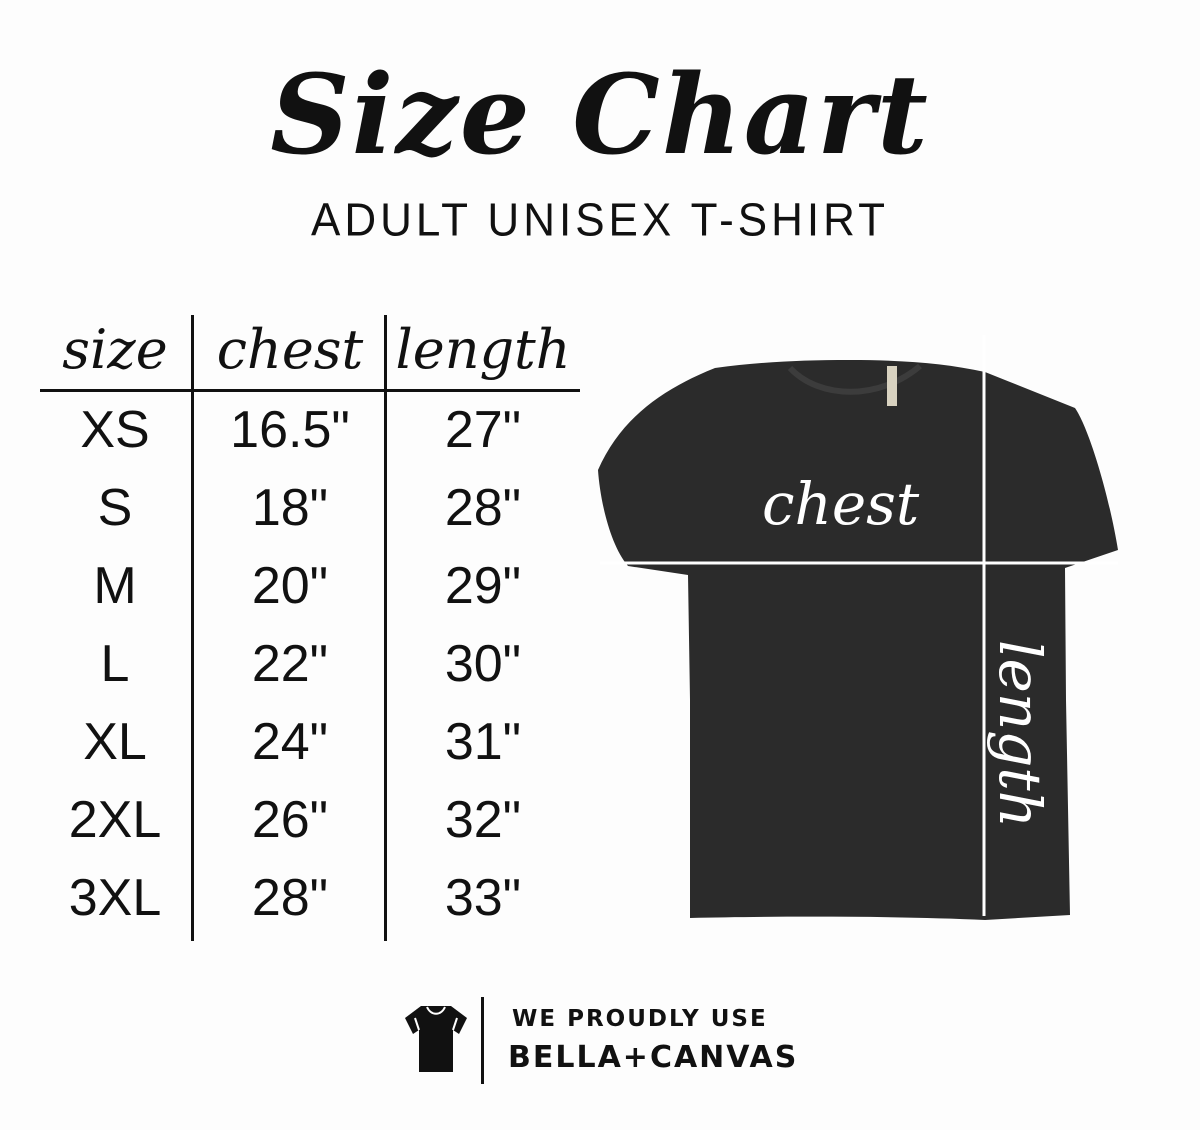 The width and height of the screenshot is (1200, 1130). Describe the element at coordinates (483, 430) in the screenshot. I see `cell-length: 27"` at that location.